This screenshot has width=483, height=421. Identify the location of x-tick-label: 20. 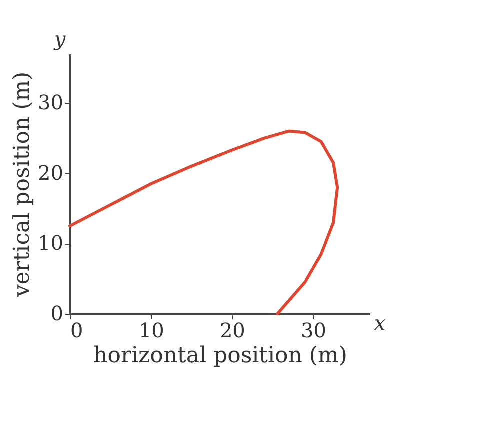
(233, 330).